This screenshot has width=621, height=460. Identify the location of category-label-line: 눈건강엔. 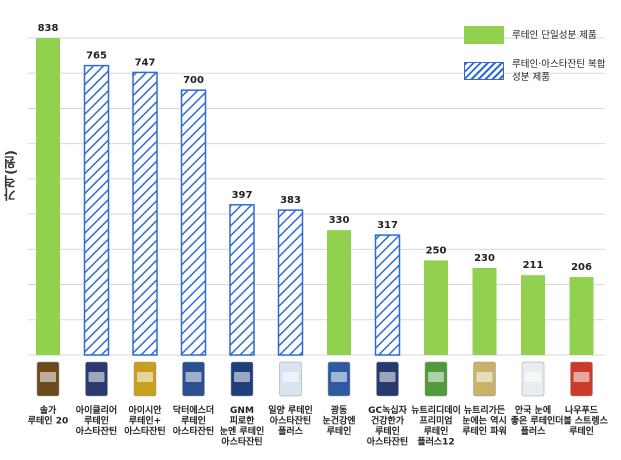
(338, 421).